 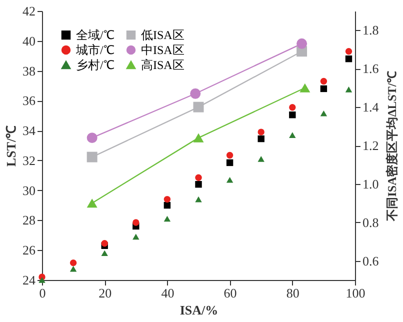 I want to click on y2-tick-label: 1.4, so click(x=371, y=107).